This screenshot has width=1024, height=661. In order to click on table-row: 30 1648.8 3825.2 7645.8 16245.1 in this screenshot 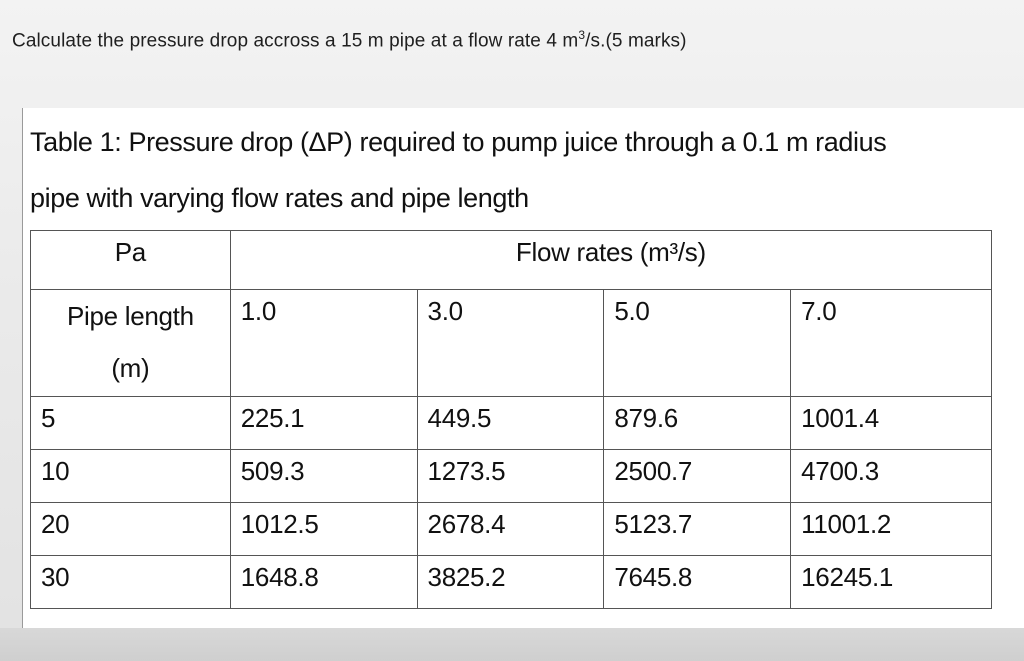, I will do `click(511, 582)`.